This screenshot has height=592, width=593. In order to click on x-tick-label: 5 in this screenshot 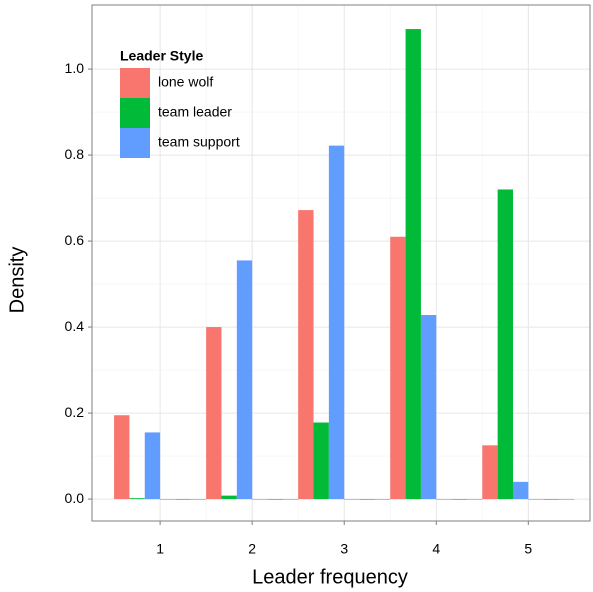, I will do `click(528, 549)`.